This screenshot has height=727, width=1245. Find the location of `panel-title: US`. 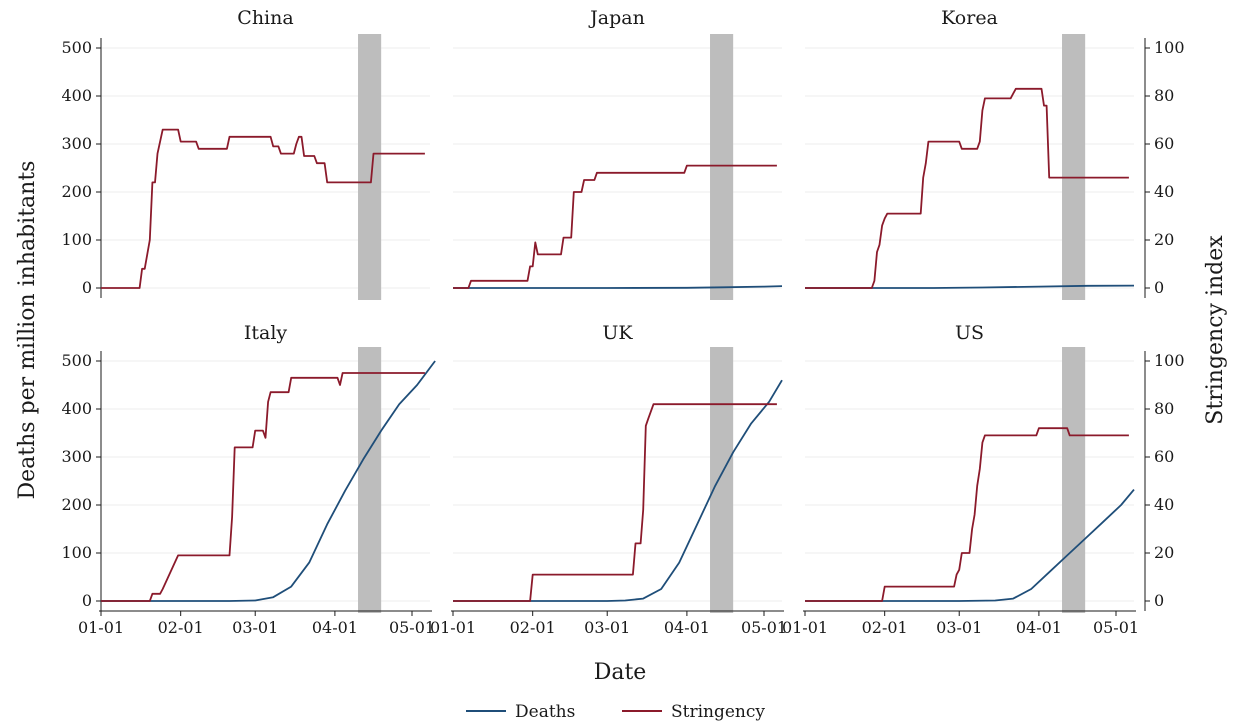

panel-title: US is located at coordinates (969, 333).